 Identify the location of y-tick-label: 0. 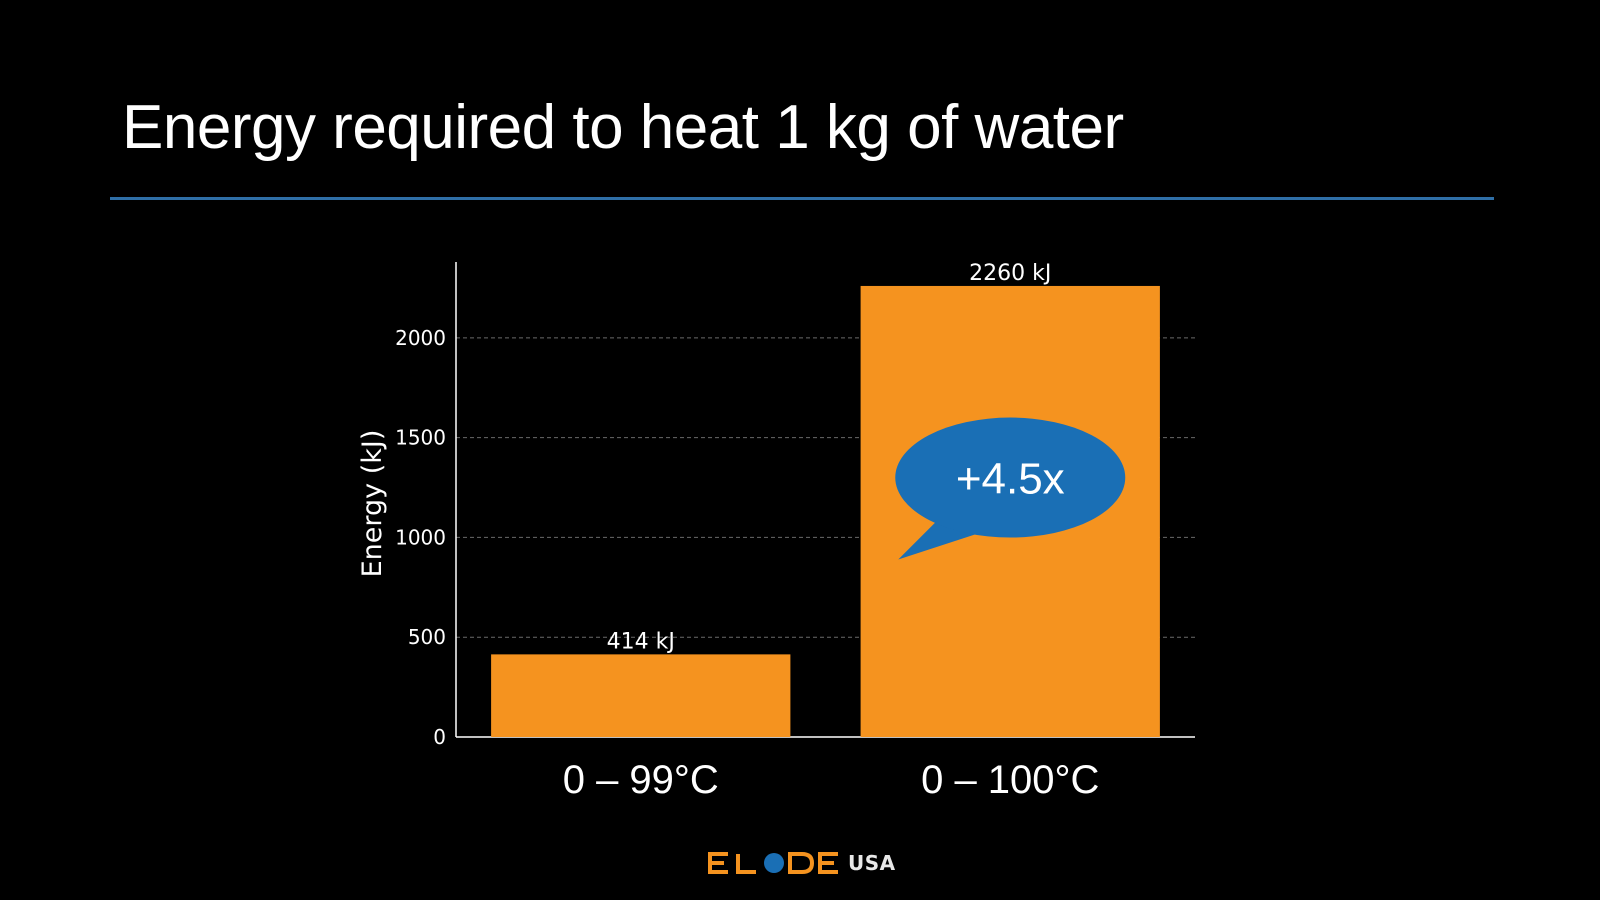
(439, 737).